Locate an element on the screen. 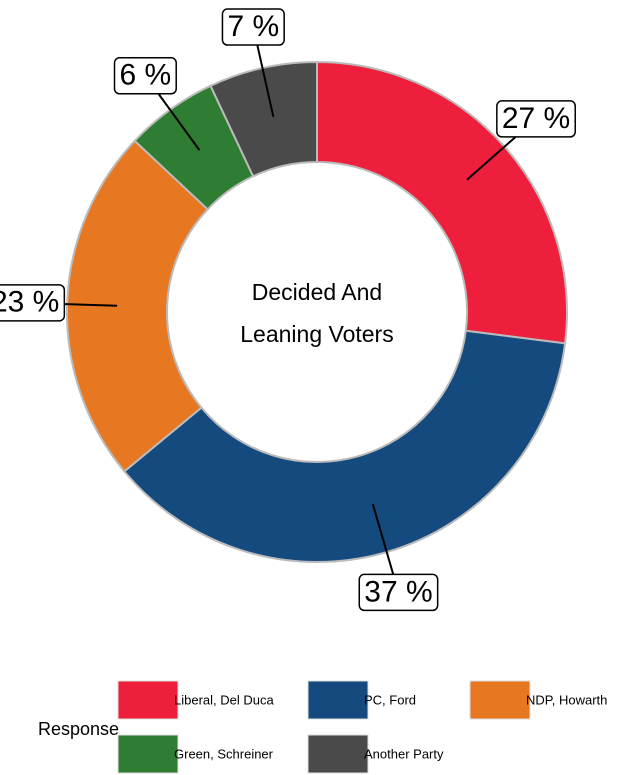 This screenshot has width=627, height=775. center-label: Leaning Voters is located at coordinates (316, 334).